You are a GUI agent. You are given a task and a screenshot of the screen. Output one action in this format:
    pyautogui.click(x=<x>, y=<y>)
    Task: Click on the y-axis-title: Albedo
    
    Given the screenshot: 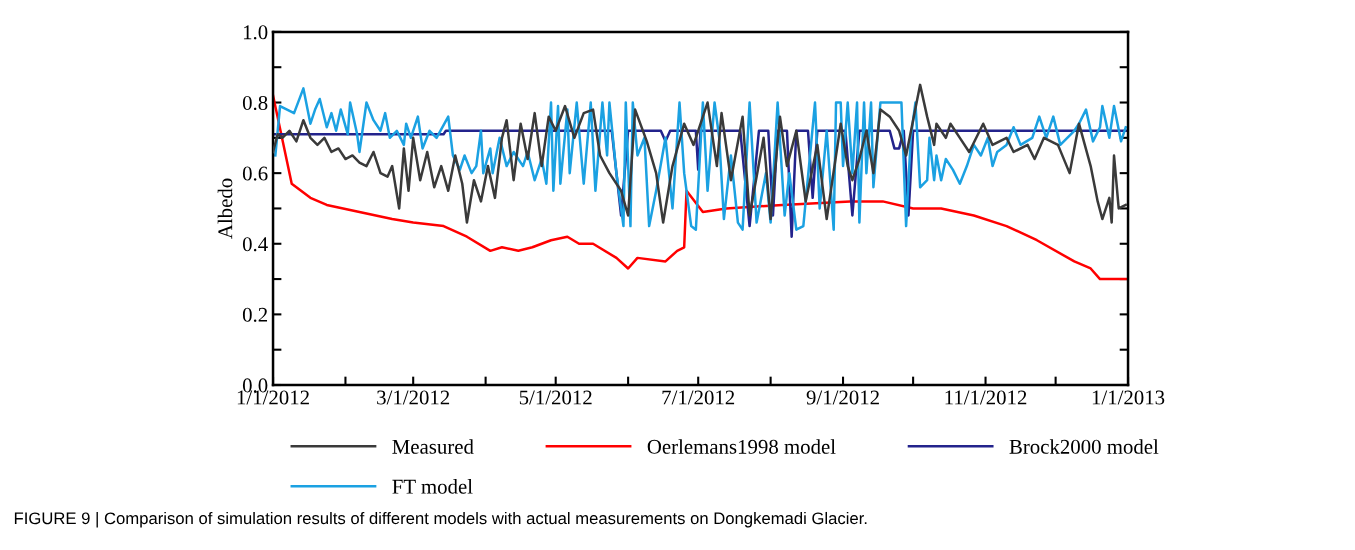 What is the action you would take?
    pyautogui.click(x=225, y=208)
    